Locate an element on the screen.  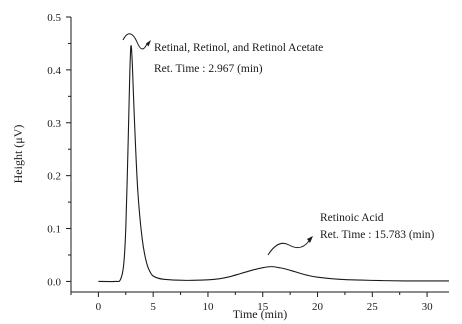
x-ticks: 0 5 10 15 20 25 30 is located at coordinates (252, 302).